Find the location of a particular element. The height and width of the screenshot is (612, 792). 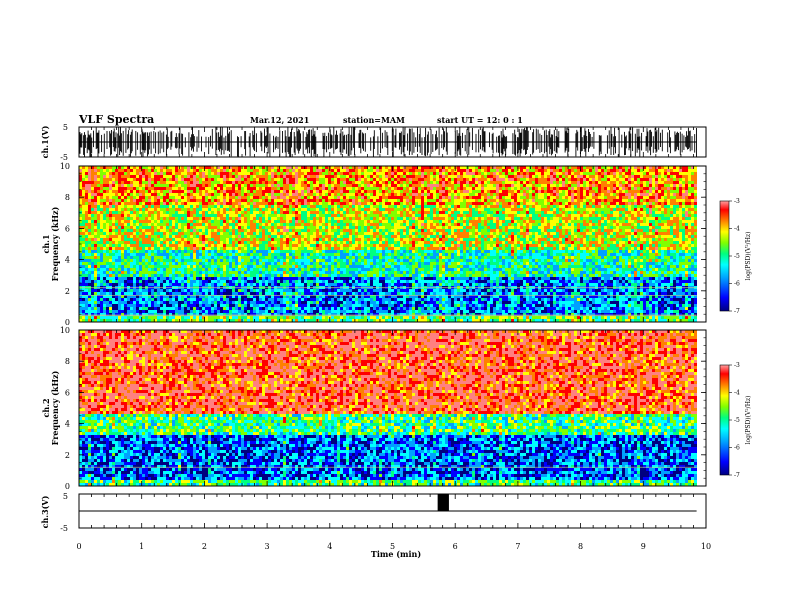

ch1-ylabel: ch.1(V) is located at coordinates (45, 141).